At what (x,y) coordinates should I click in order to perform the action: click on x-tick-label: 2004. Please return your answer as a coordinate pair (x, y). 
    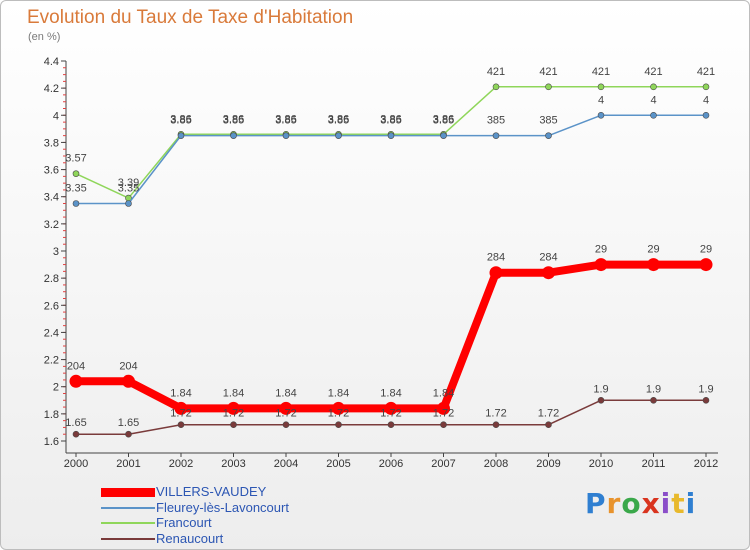
    Looking at the image, I should click on (286, 464).